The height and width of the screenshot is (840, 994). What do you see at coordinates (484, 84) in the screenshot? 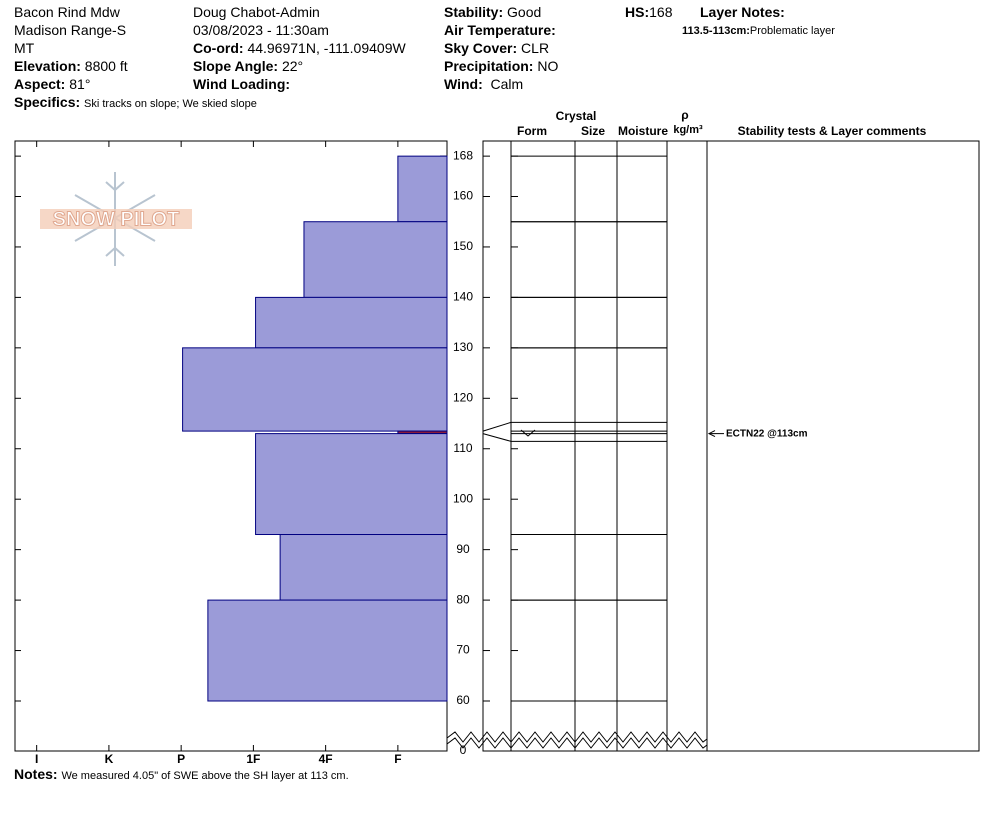
I see `field: Wind: Calm` at bounding box center [484, 84].